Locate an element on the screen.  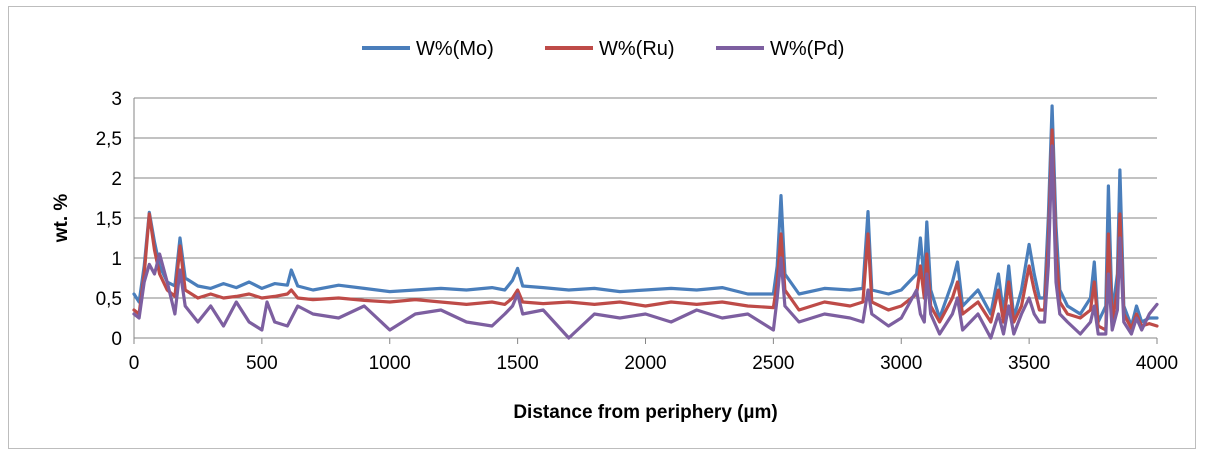
x-tick-label: 4000 is located at coordinates (1157, 363).